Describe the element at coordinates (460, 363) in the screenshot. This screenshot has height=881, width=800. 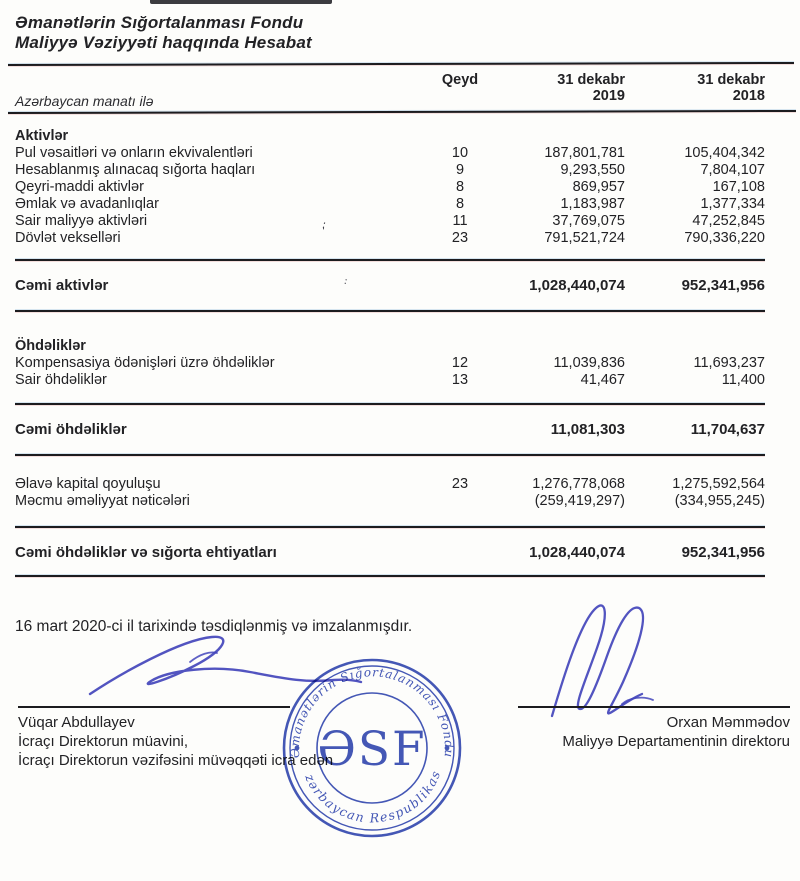
I see `row-note: 12` at that location.